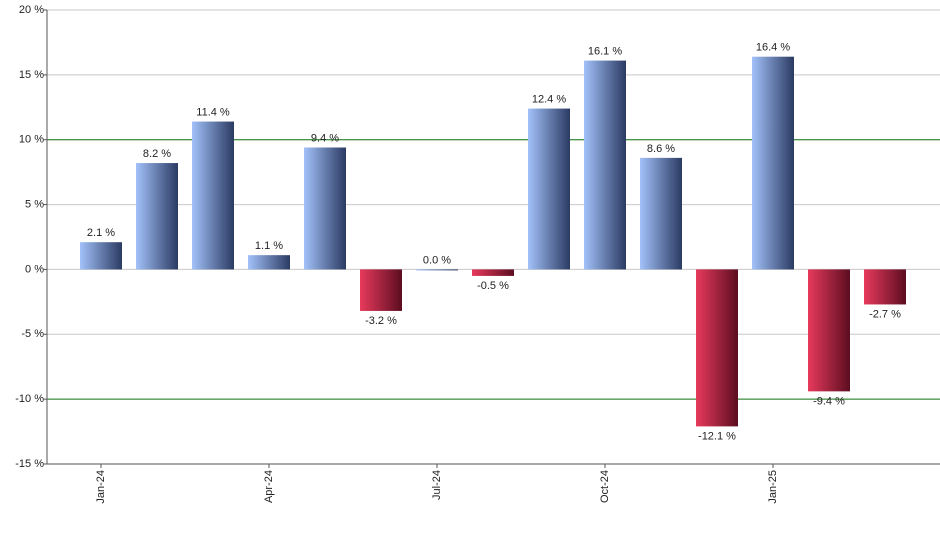 The image size is (940, 550). What do you see at coordinates (31, 140) in the screenshot?
I see `y-tick-label: 10 %` at bounding box center [31, 140].